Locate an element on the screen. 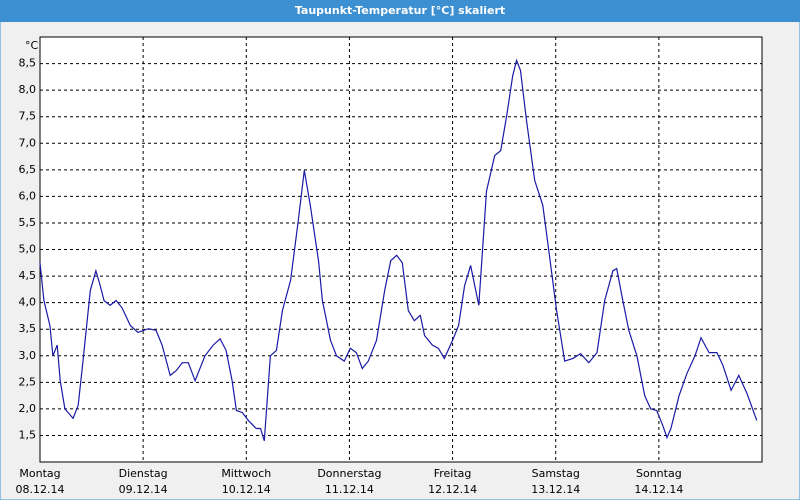  x-tick-date: 09.12.14 is located at coordinates (143, 489).